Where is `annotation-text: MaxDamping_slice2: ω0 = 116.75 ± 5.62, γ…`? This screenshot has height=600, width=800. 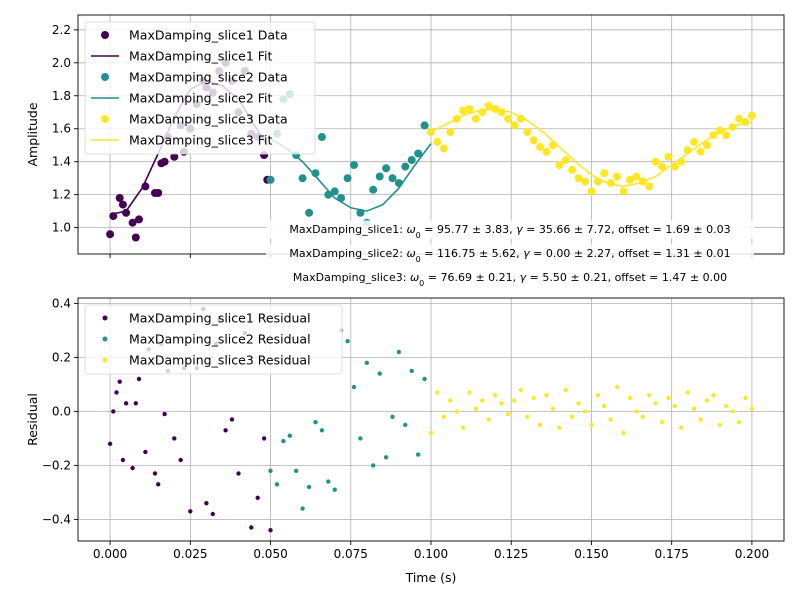 annotation-text: MaxDamping_slice2: ω0 = 116.75 ± 5.62, γ… is located at coordinates (509, 255).